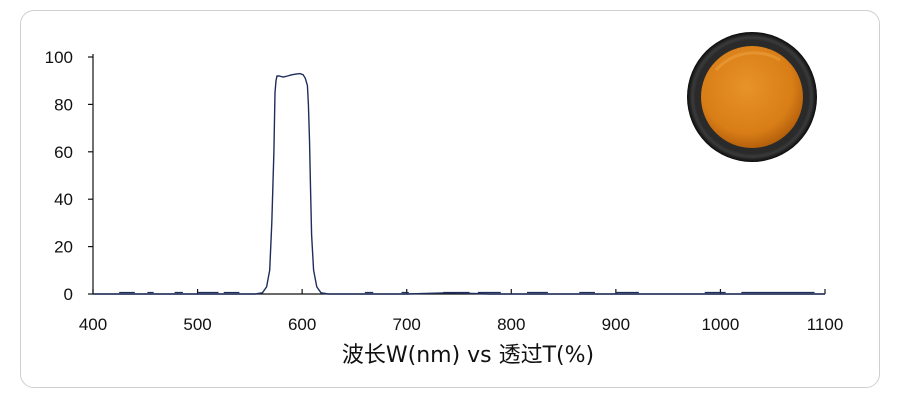 This screenshot has height=400, width=900. I want to click on x-tick-label: 600, so click(302, 324).